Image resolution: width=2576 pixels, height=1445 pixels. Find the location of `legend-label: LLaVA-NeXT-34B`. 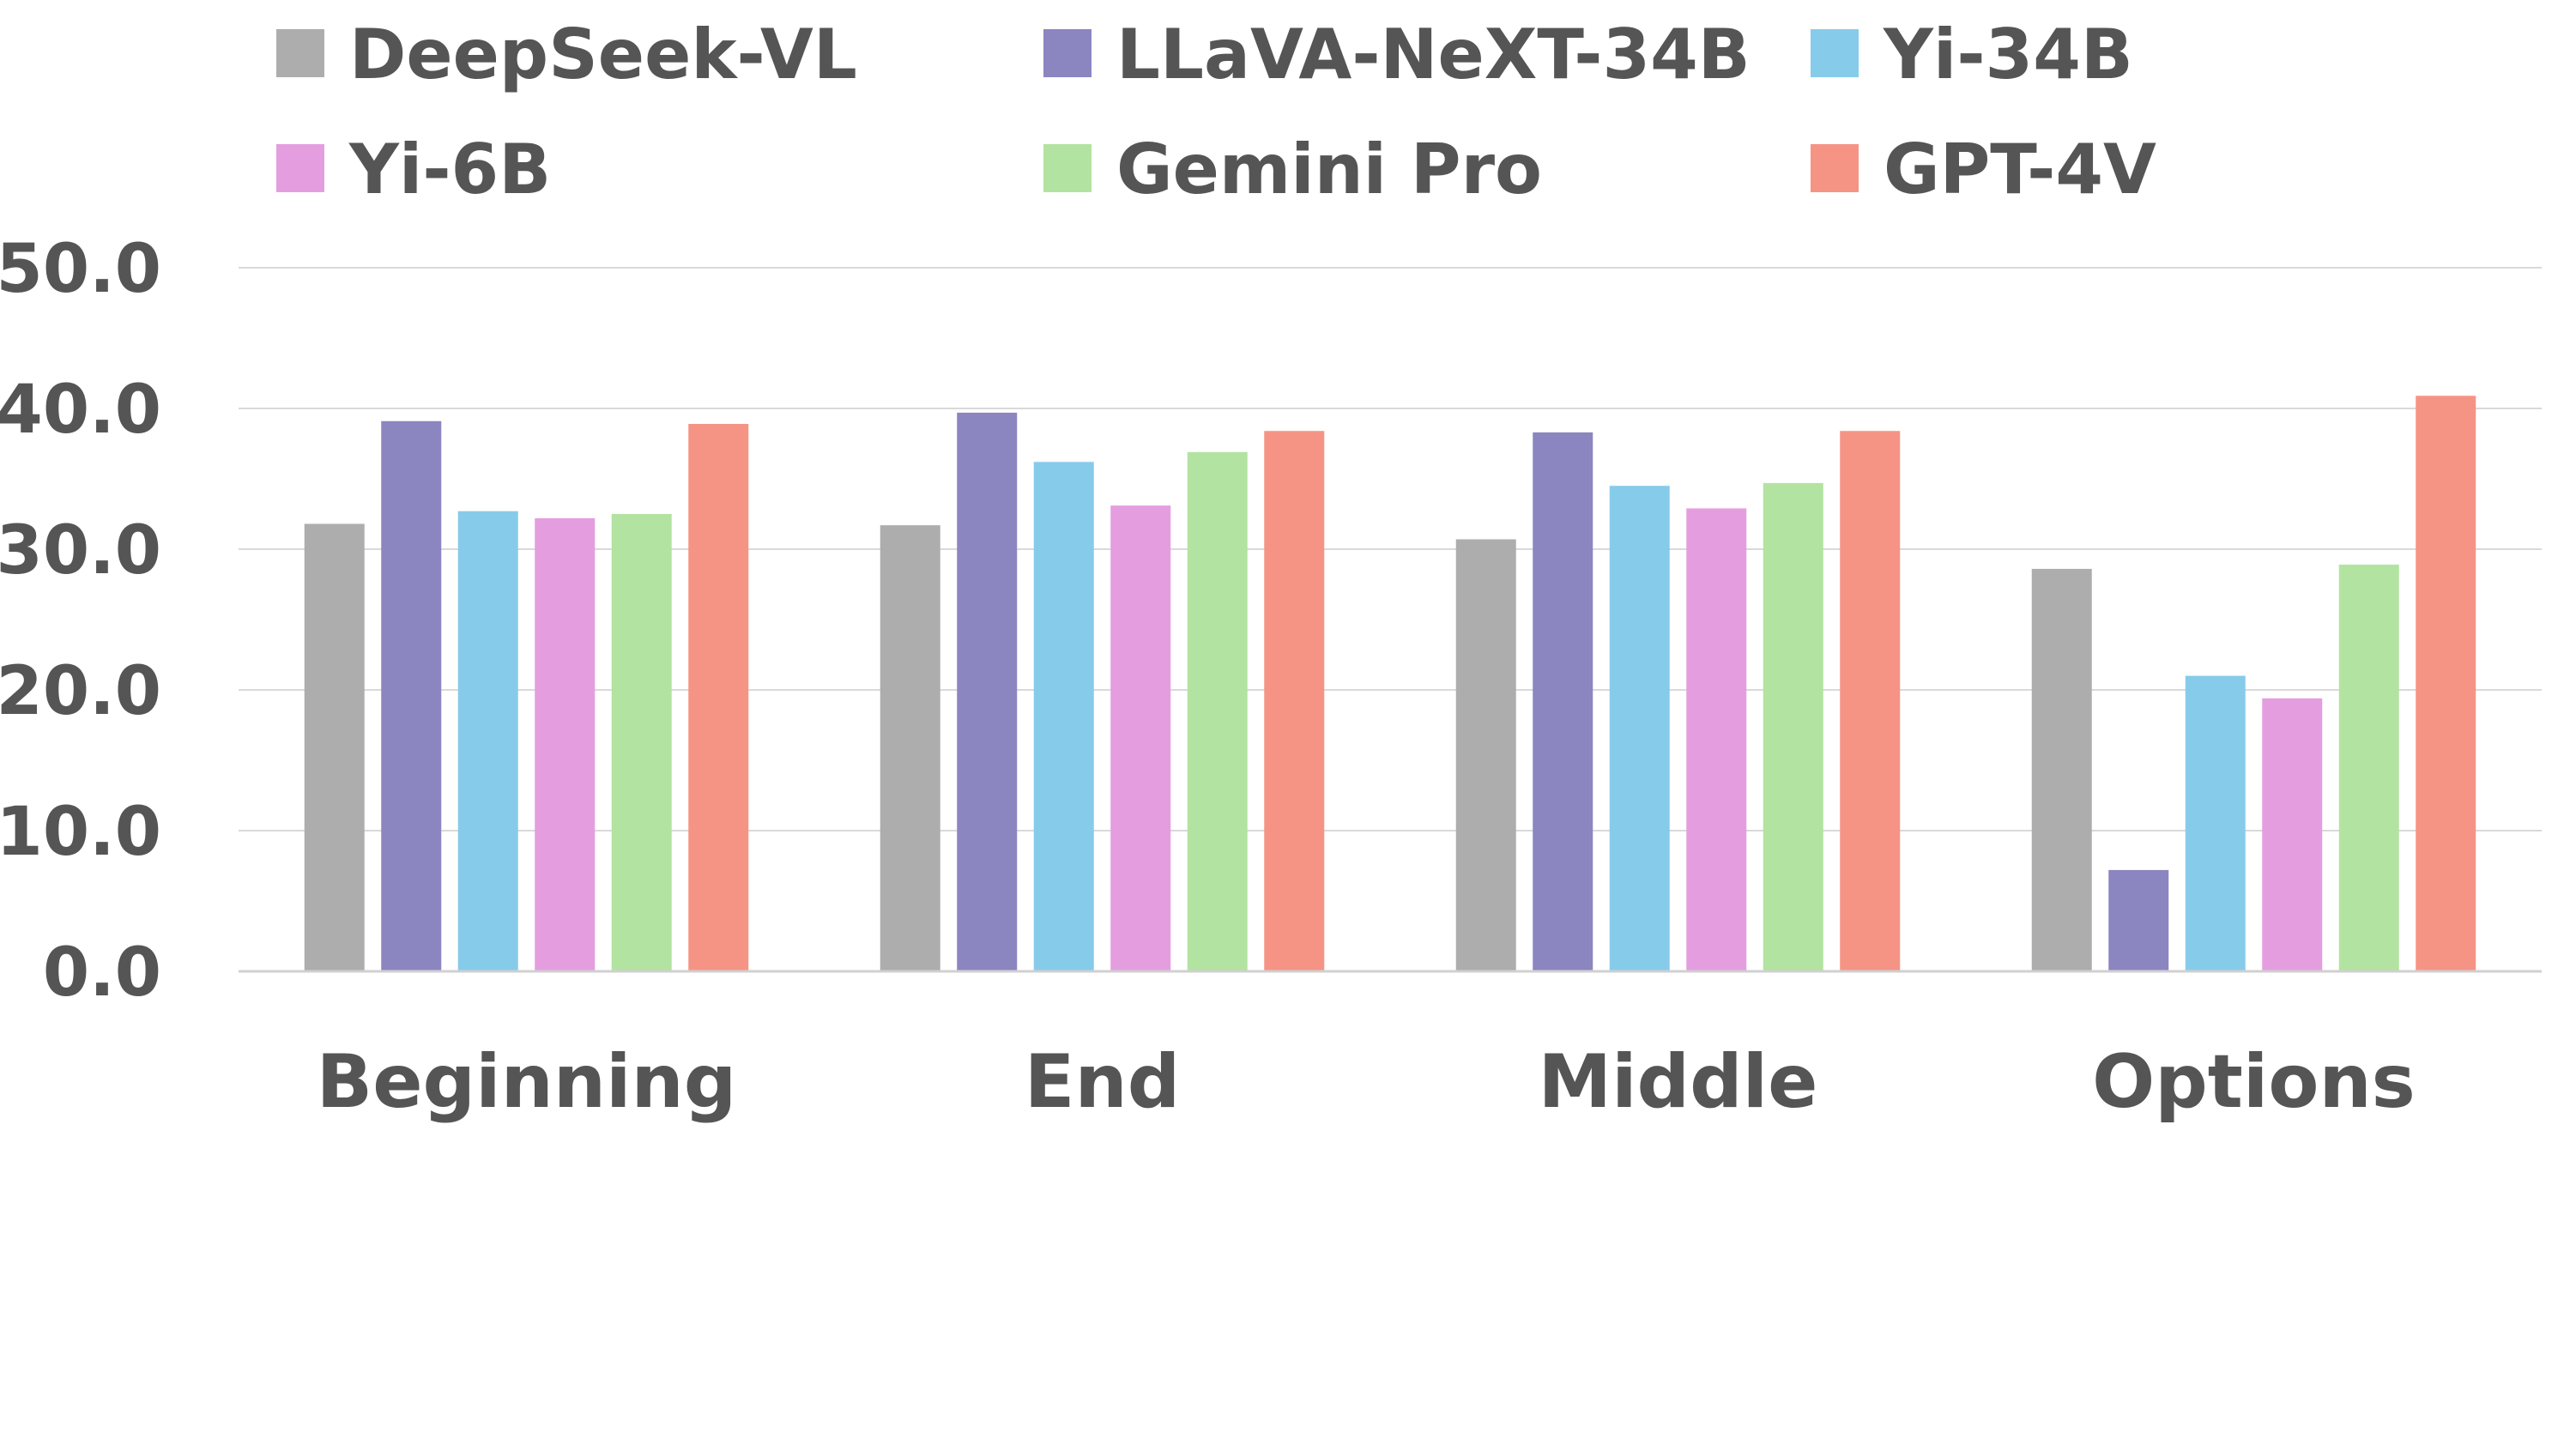

legend-label: LLaVA-NeXT-34B is located at coordinates (1433, 55).